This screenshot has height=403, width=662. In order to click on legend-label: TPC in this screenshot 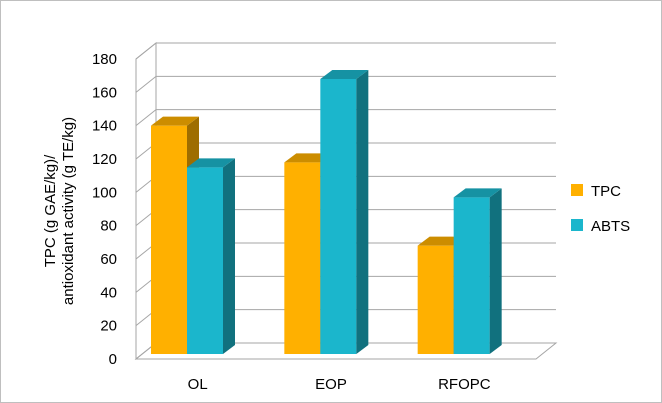, I will do `click(606, 191)`.